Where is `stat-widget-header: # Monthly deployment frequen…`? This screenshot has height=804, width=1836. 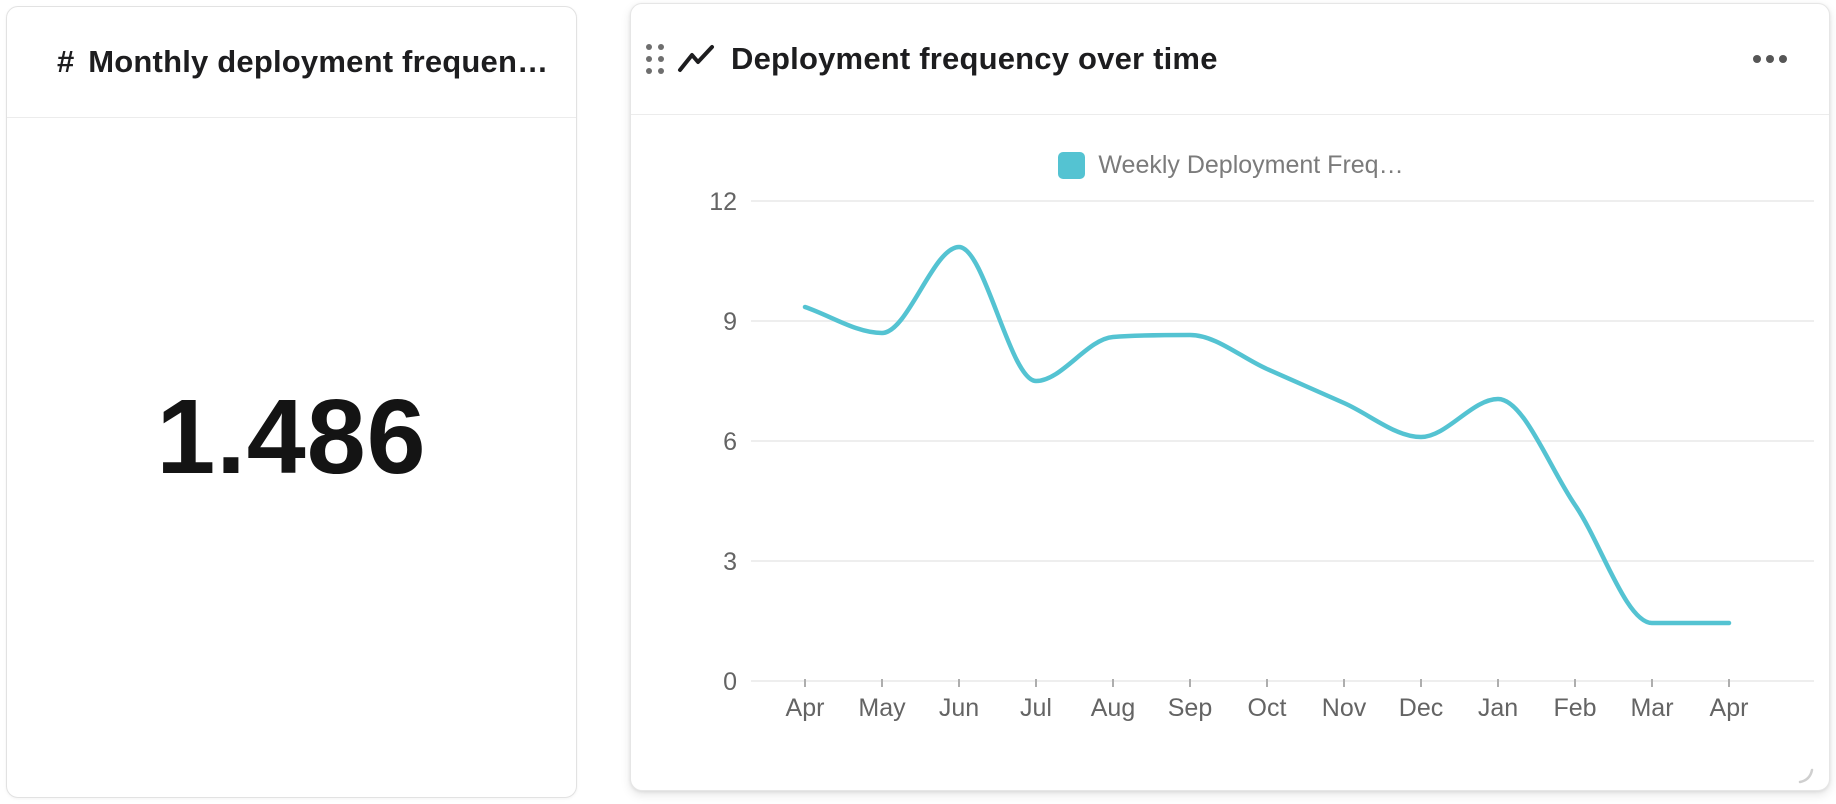
stat-widget-header: # Monthly deployment frequen… is located at coordinates (291, 62).